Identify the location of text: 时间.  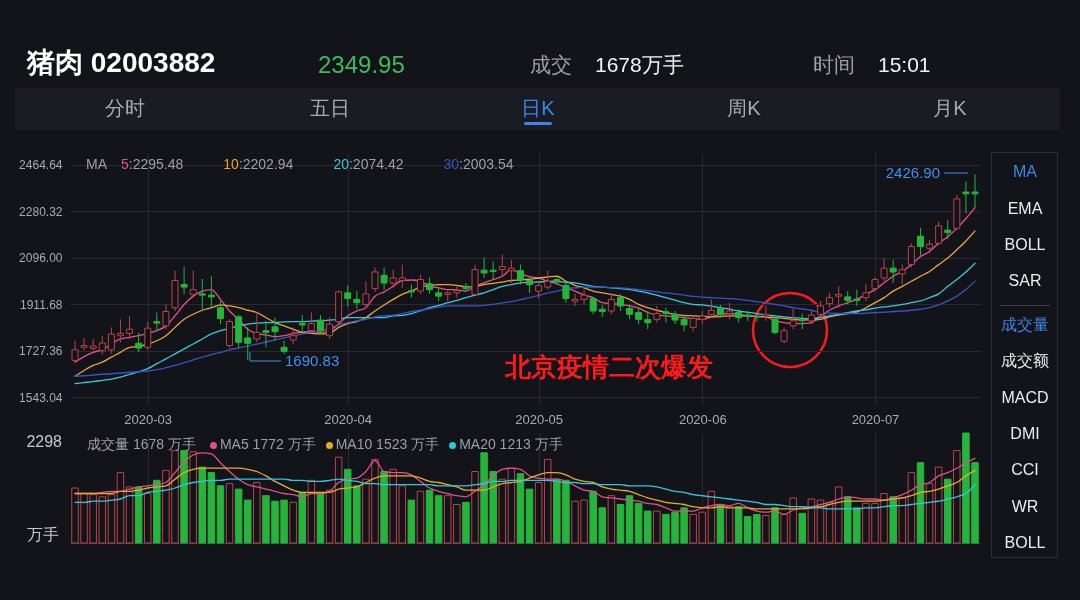
(834, 65).